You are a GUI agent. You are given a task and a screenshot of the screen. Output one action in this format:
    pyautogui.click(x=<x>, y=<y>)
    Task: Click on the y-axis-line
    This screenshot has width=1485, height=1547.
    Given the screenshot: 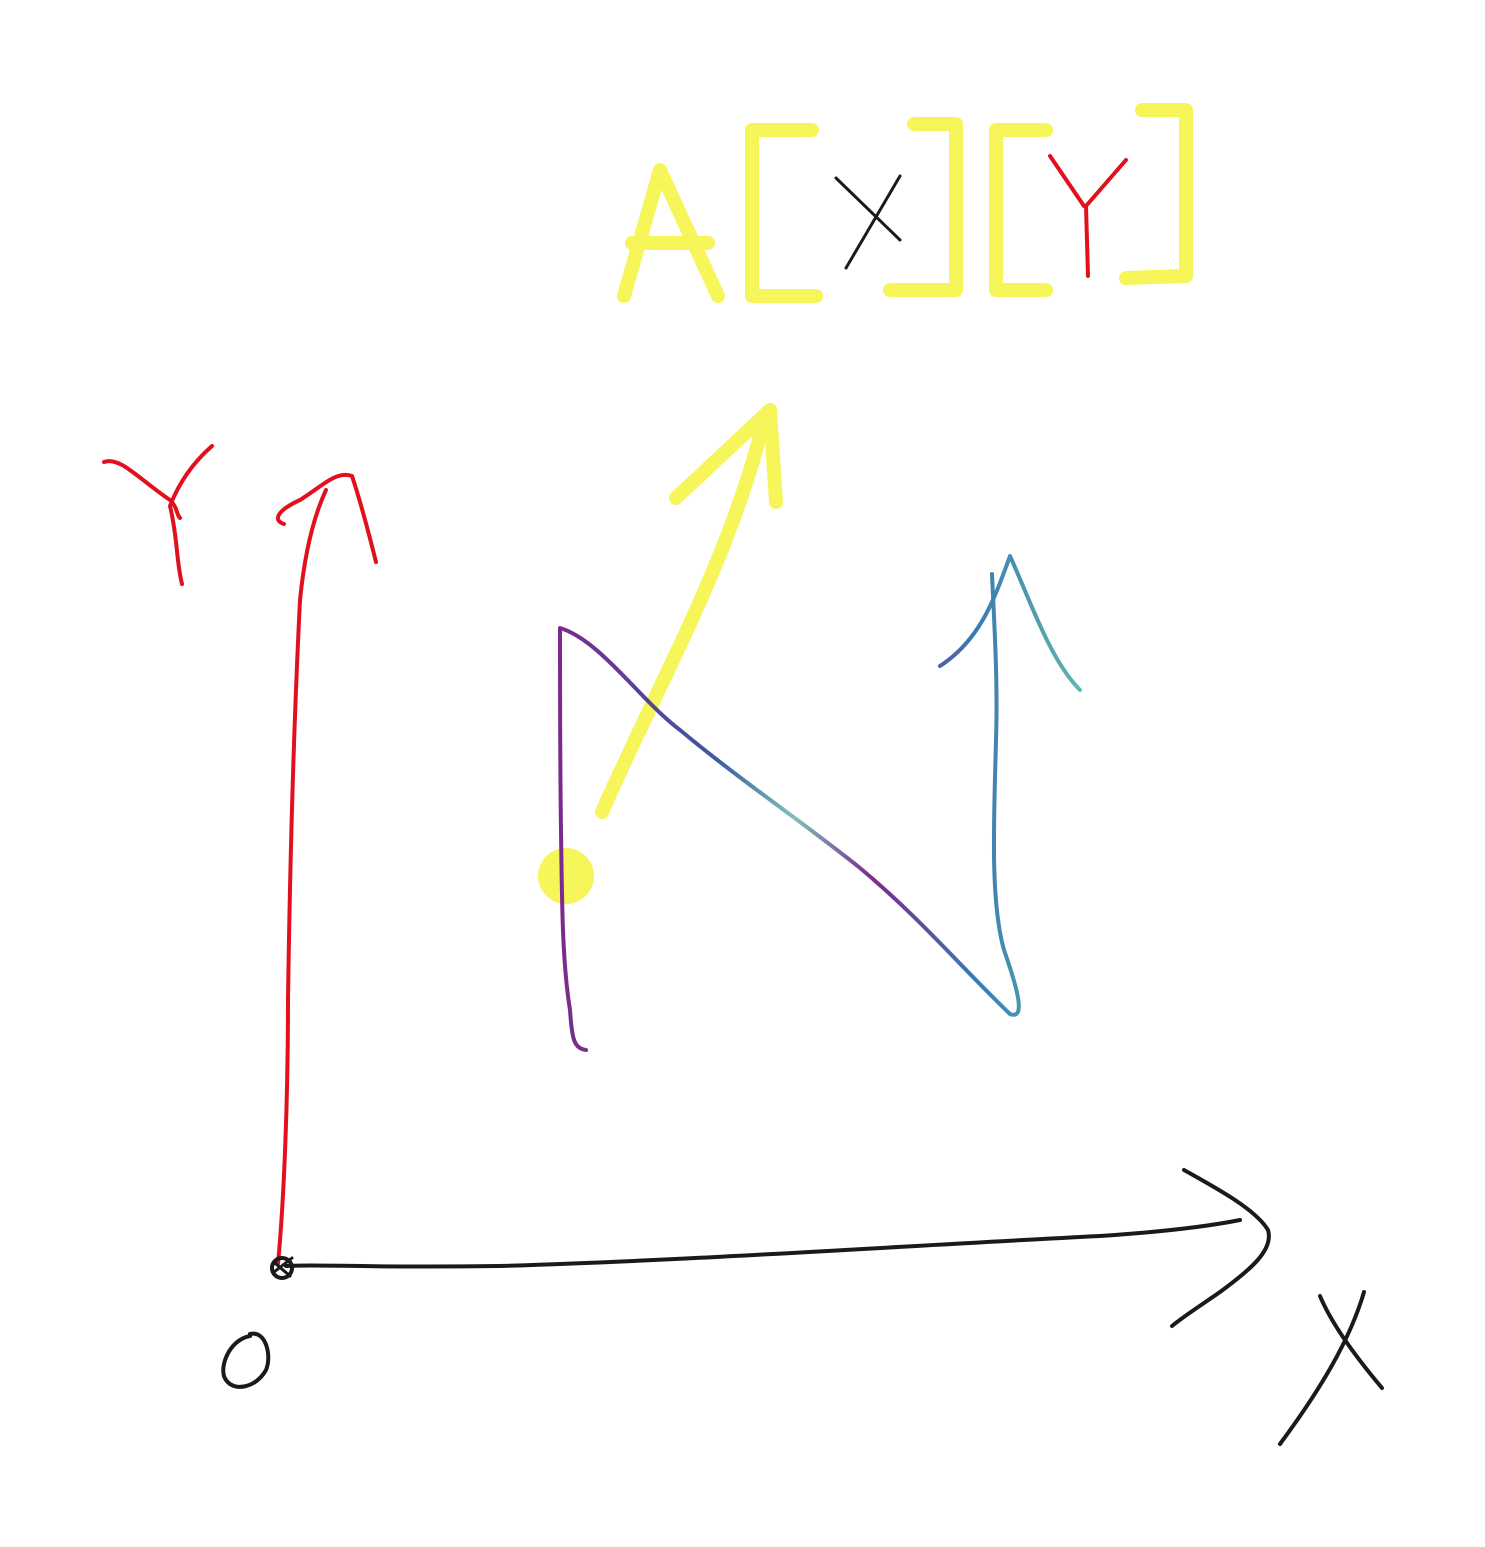 What is the action you would take?
    pyautogui.click(x=302, y=877)
    